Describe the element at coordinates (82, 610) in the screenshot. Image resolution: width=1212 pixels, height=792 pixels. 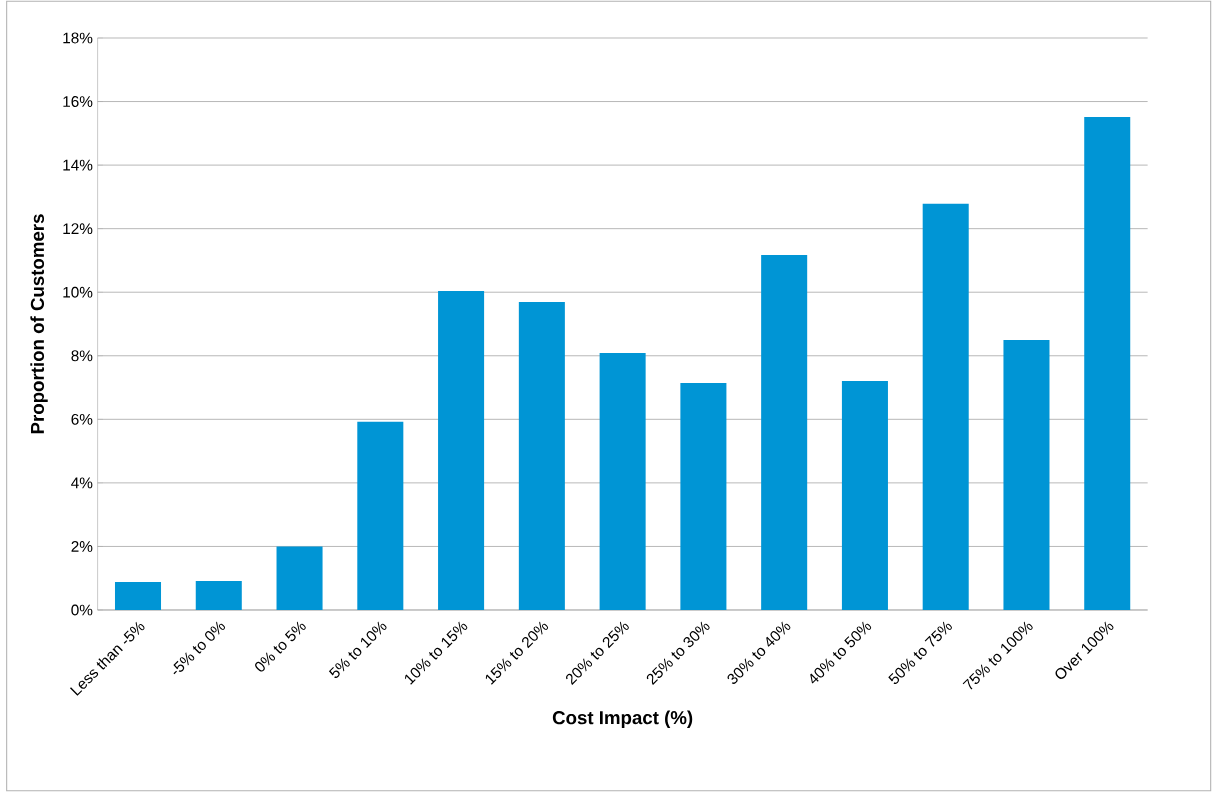
I see `y-tick-label: 0%` at that location.